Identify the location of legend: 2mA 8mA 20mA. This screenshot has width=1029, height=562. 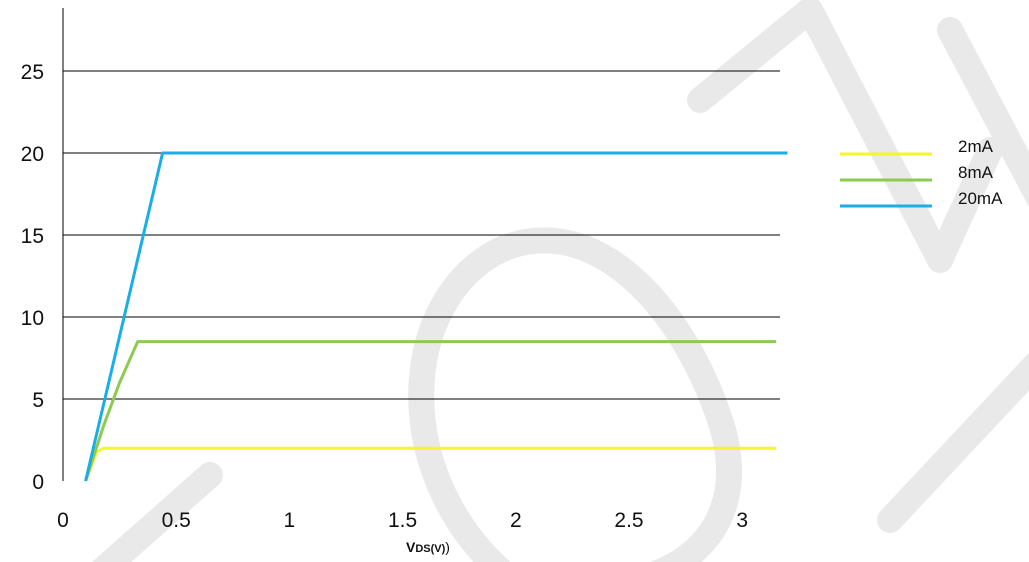
(921, 172).